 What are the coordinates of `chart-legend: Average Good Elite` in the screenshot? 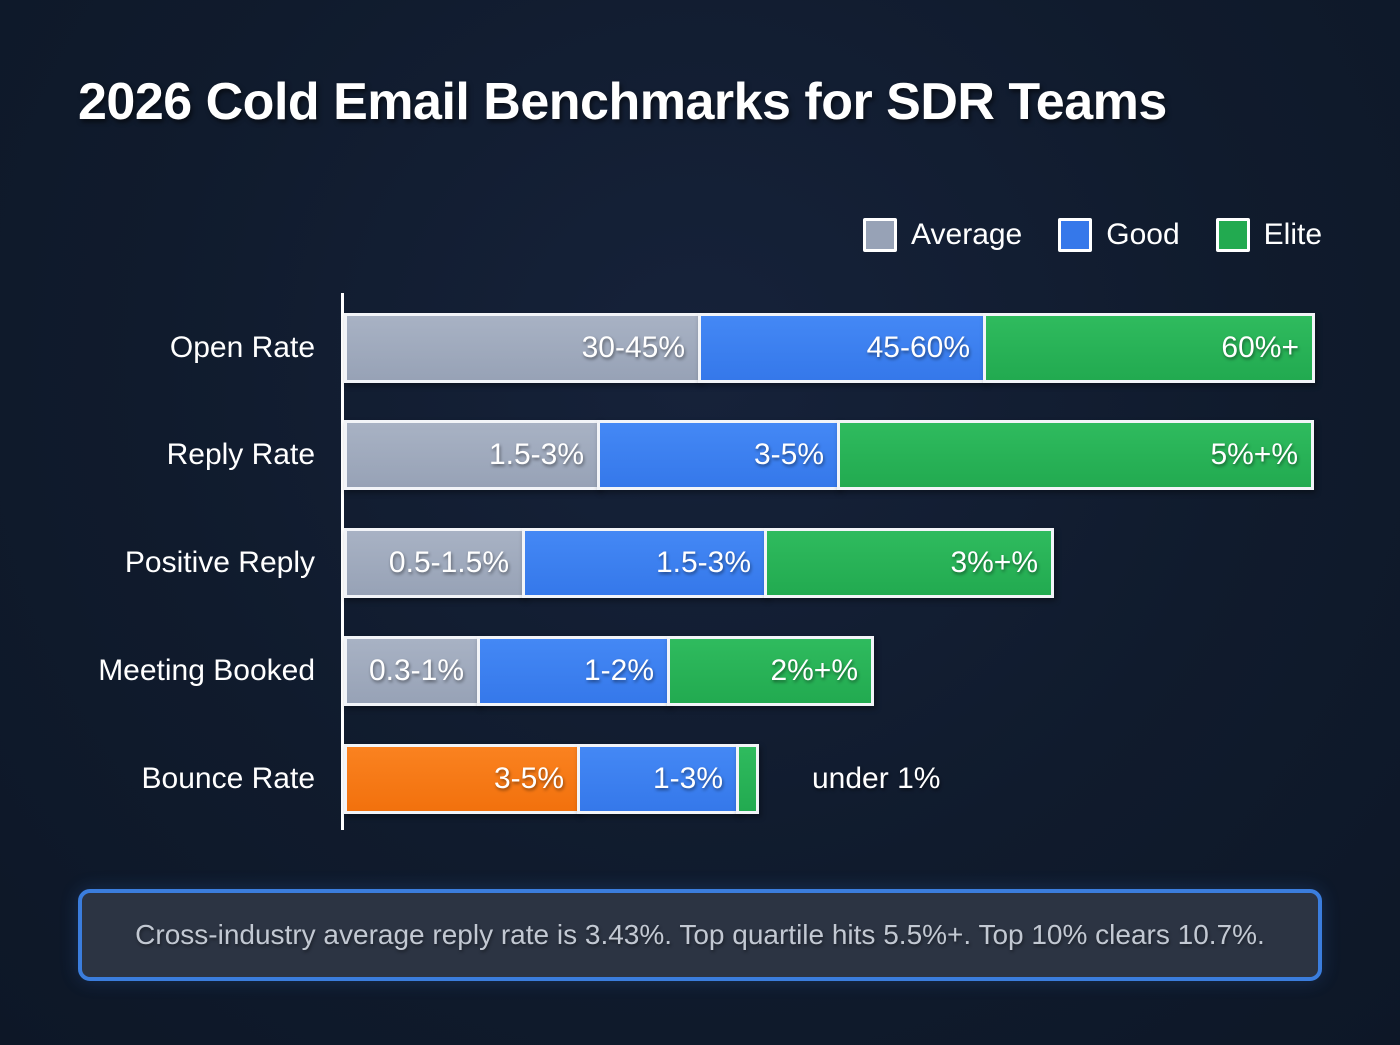 It's located at (1092, 235).